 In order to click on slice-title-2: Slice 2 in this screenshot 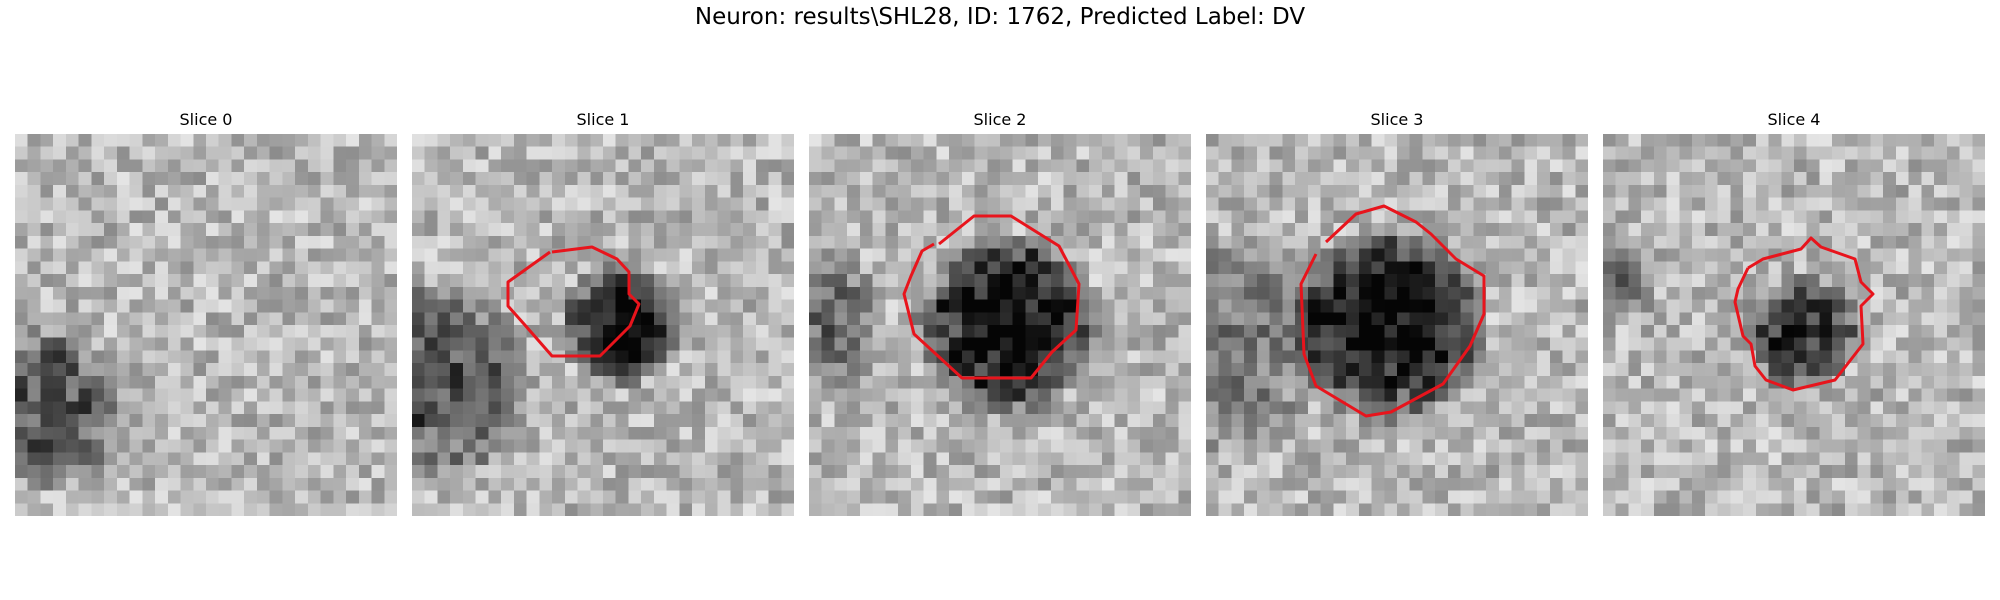, I will do `click(1000, 119)`.